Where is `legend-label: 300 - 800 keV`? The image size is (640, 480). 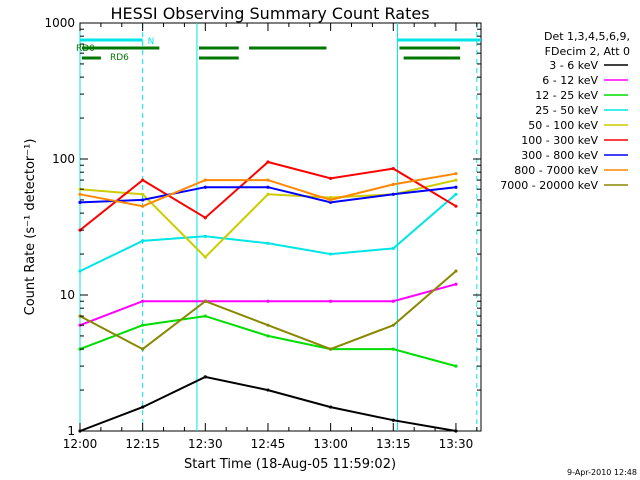
legend-label: 300 - 800 keV is located at coordinates (559, 155).